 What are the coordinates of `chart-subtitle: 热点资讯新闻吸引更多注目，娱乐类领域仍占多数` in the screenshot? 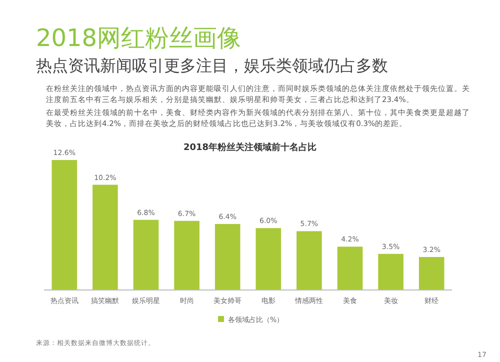 It's located at (212, 66).